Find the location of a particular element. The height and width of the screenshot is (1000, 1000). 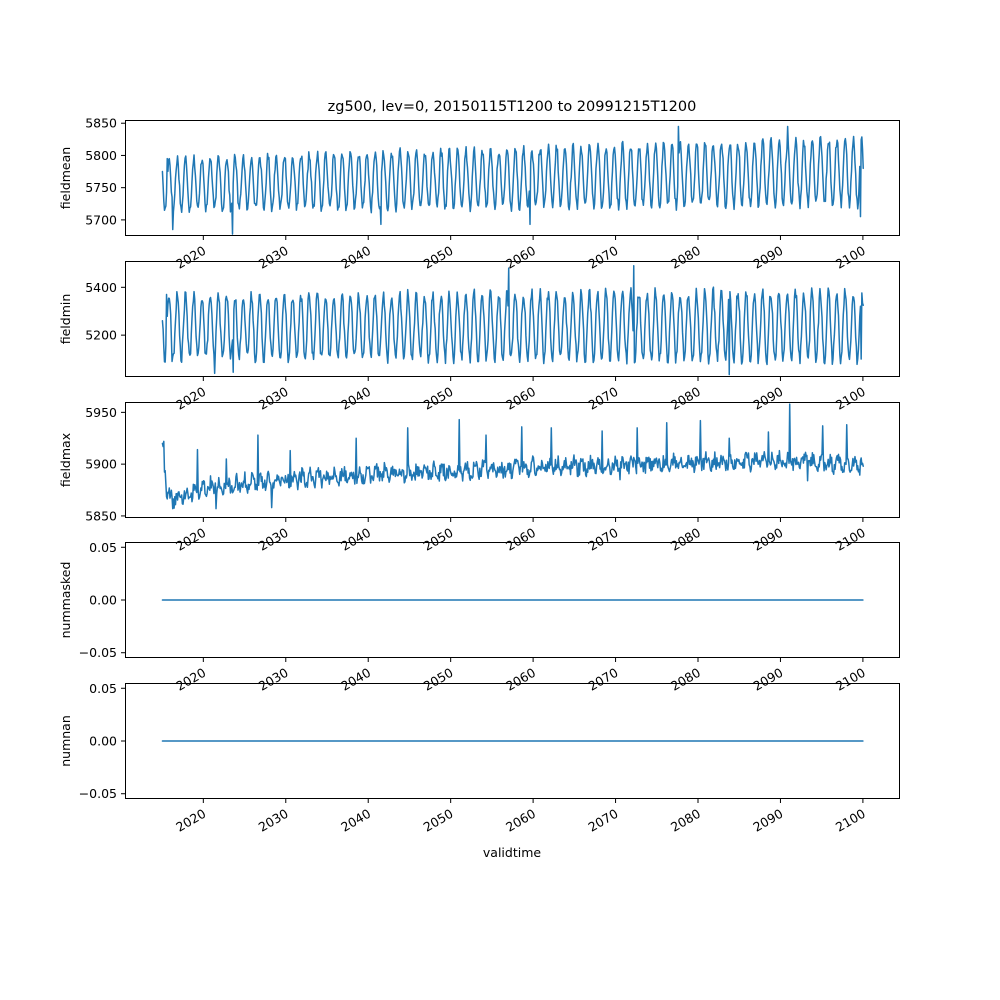

y-tick-label: 5400 is located at coordinates (101, 287).